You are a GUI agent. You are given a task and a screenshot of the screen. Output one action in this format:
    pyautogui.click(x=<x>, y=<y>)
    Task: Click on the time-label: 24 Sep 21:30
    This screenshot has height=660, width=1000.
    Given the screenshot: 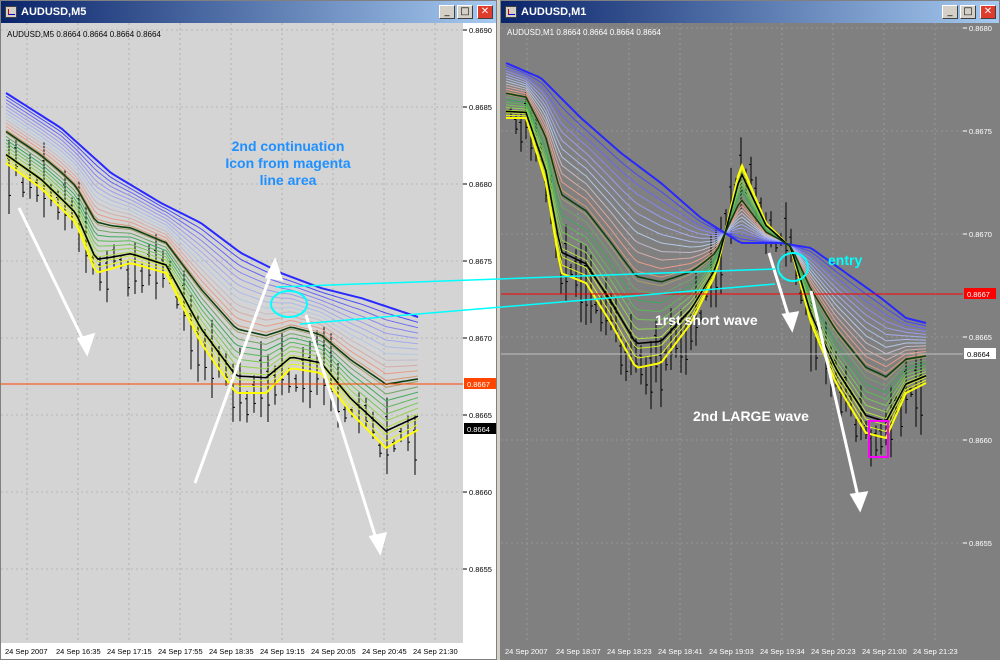 What is the action you would take?
    pyautogui.click(x=435, y=651)
    